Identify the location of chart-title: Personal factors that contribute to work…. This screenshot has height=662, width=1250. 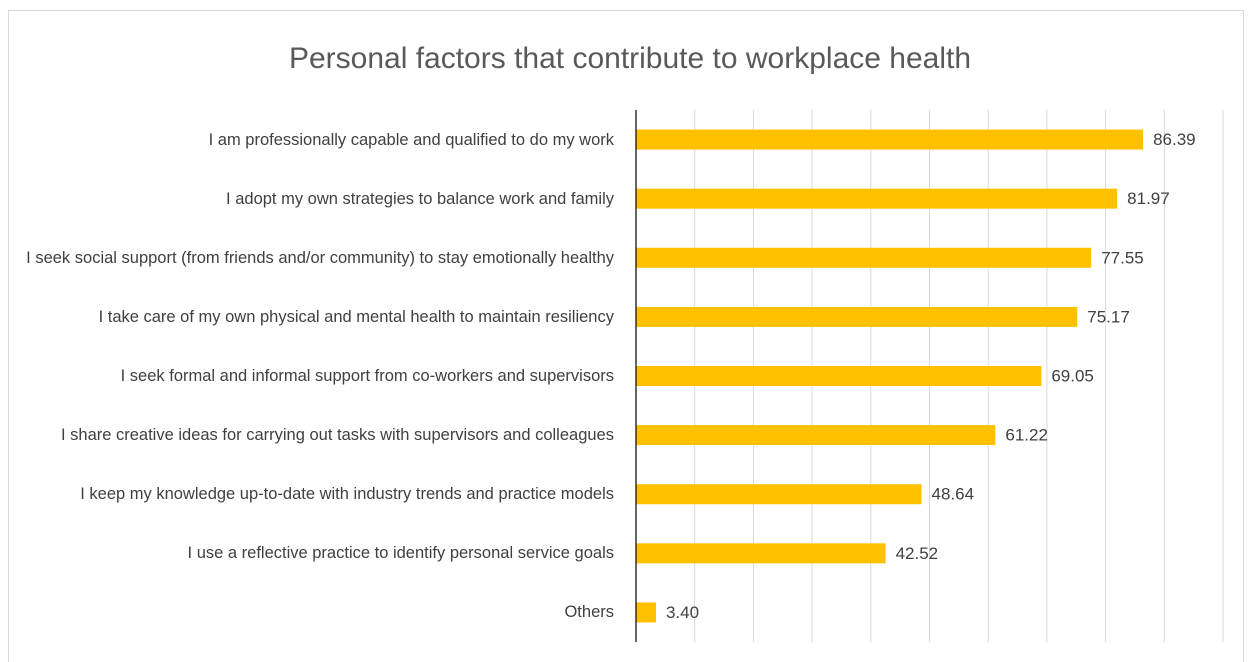
(630, 58).